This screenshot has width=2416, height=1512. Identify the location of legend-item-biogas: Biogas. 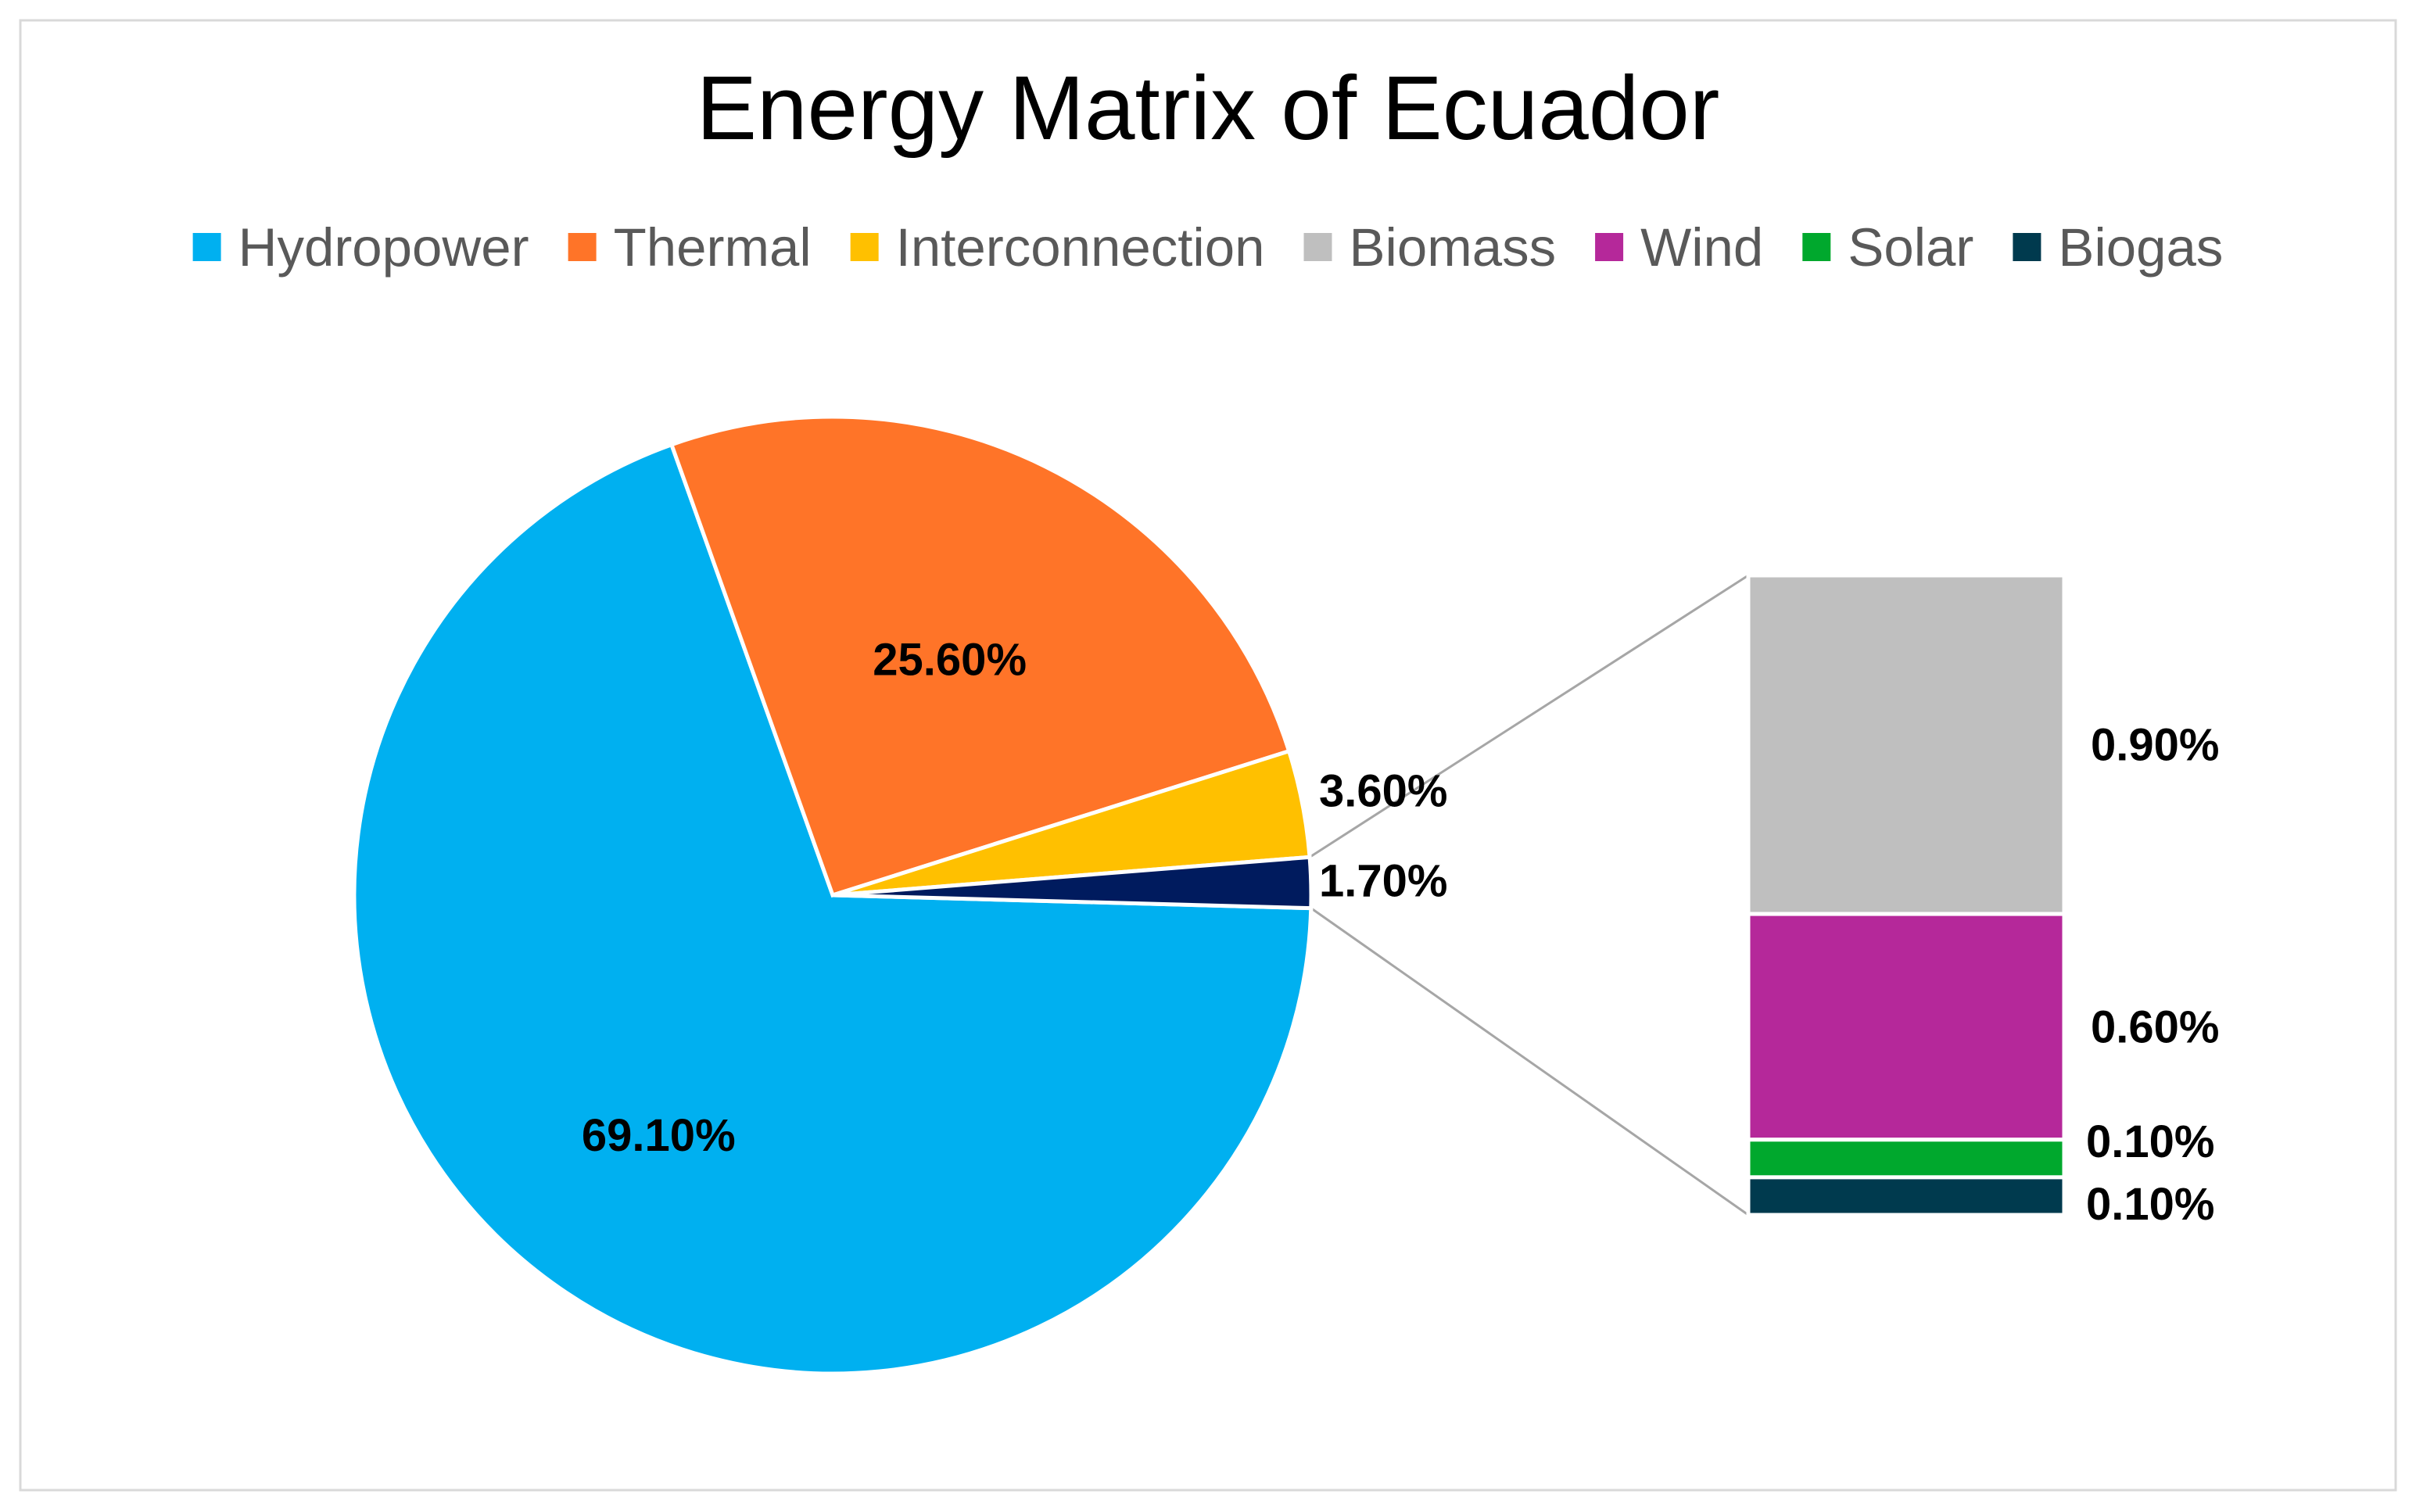
(2118, 248).